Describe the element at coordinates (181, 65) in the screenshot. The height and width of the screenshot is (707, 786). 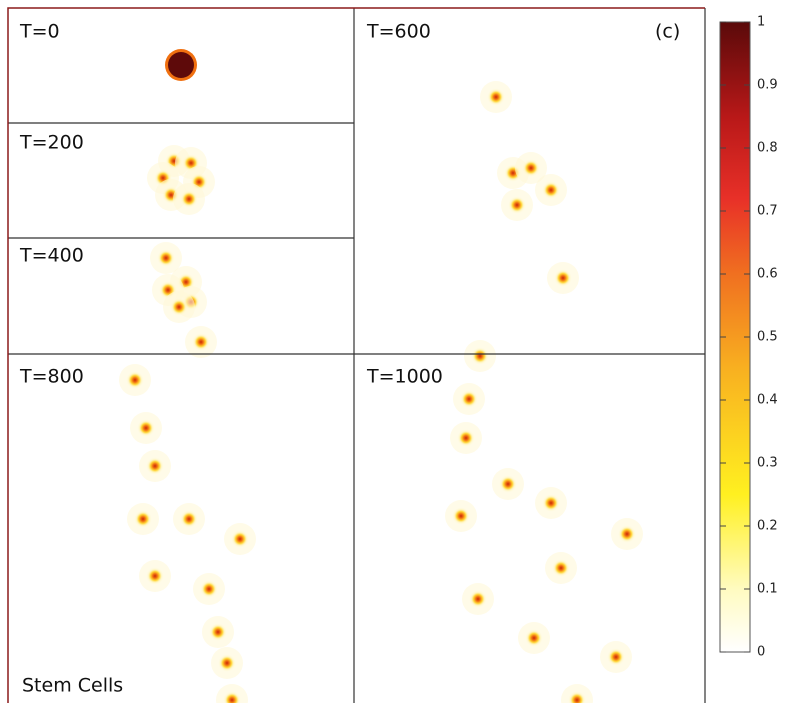
I see `initial-cluster` at that location.